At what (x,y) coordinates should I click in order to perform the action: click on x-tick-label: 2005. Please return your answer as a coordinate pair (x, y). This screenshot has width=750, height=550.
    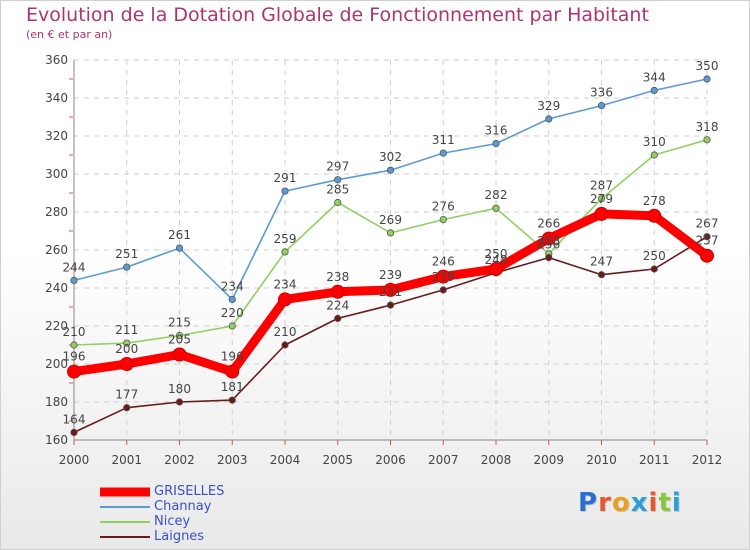
    Looking at the image, I should click on (337, 460).